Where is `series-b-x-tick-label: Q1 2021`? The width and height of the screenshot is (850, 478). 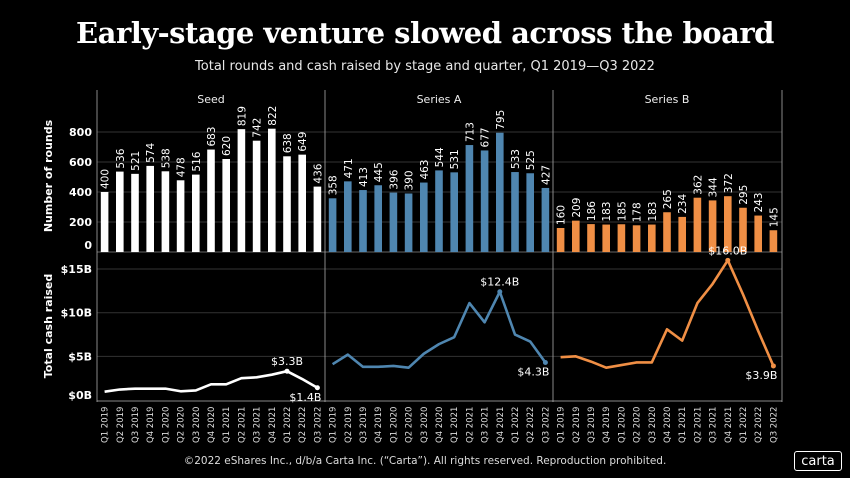 series-b-x-tick-label: Q1 2021 is located at coordinates (683, 425).